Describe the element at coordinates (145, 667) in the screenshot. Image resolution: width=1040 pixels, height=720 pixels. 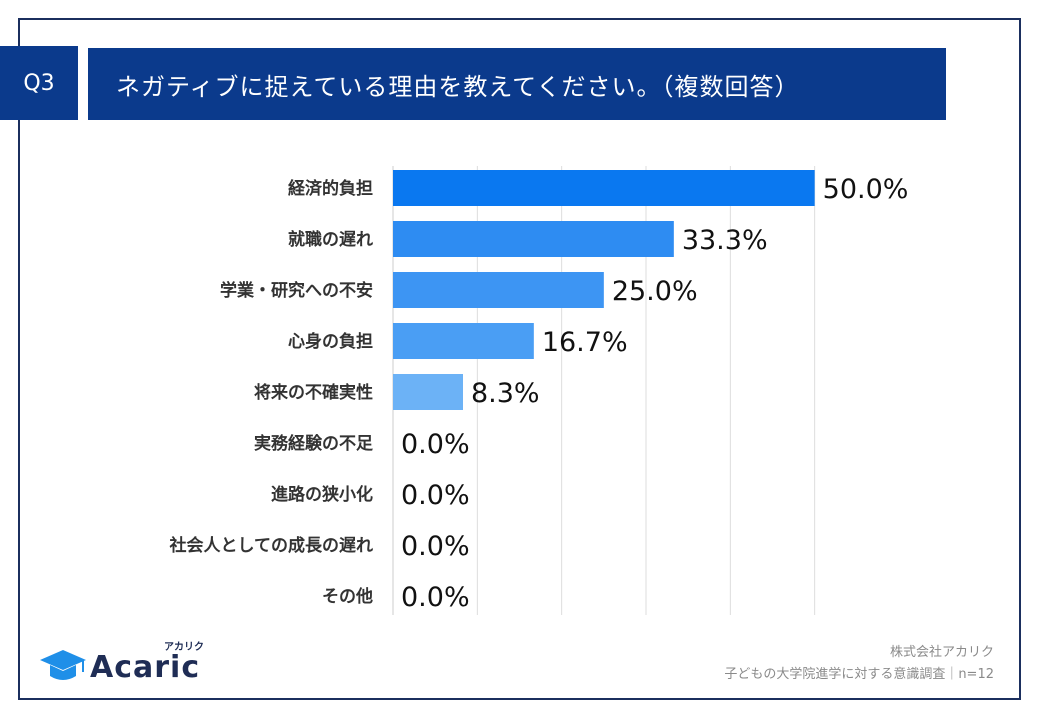
I see `logo-wordmark: Acaric` at that location.